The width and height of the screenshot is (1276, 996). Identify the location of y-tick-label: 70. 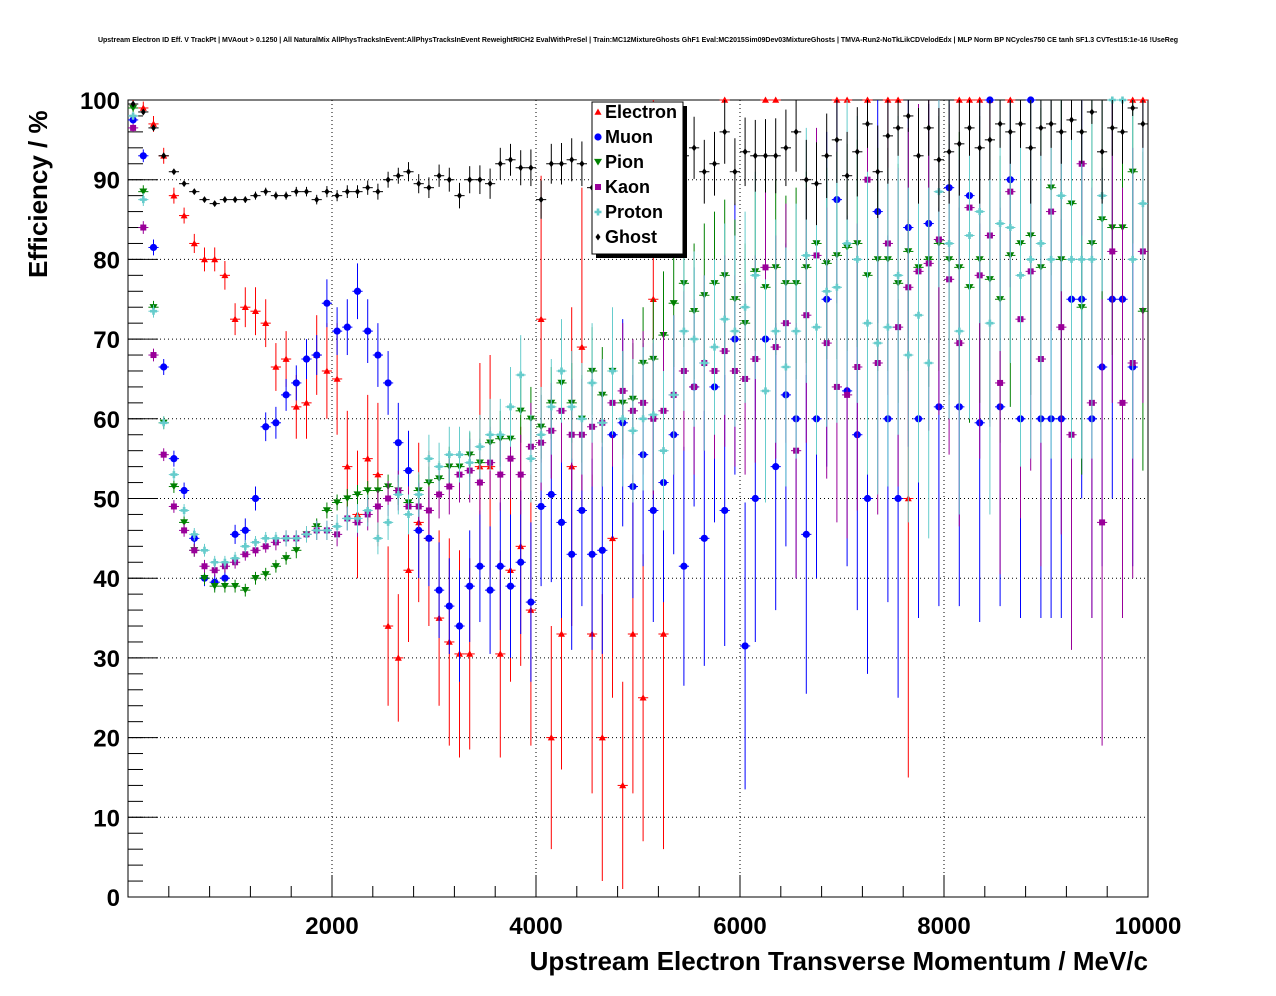
(106, 340).